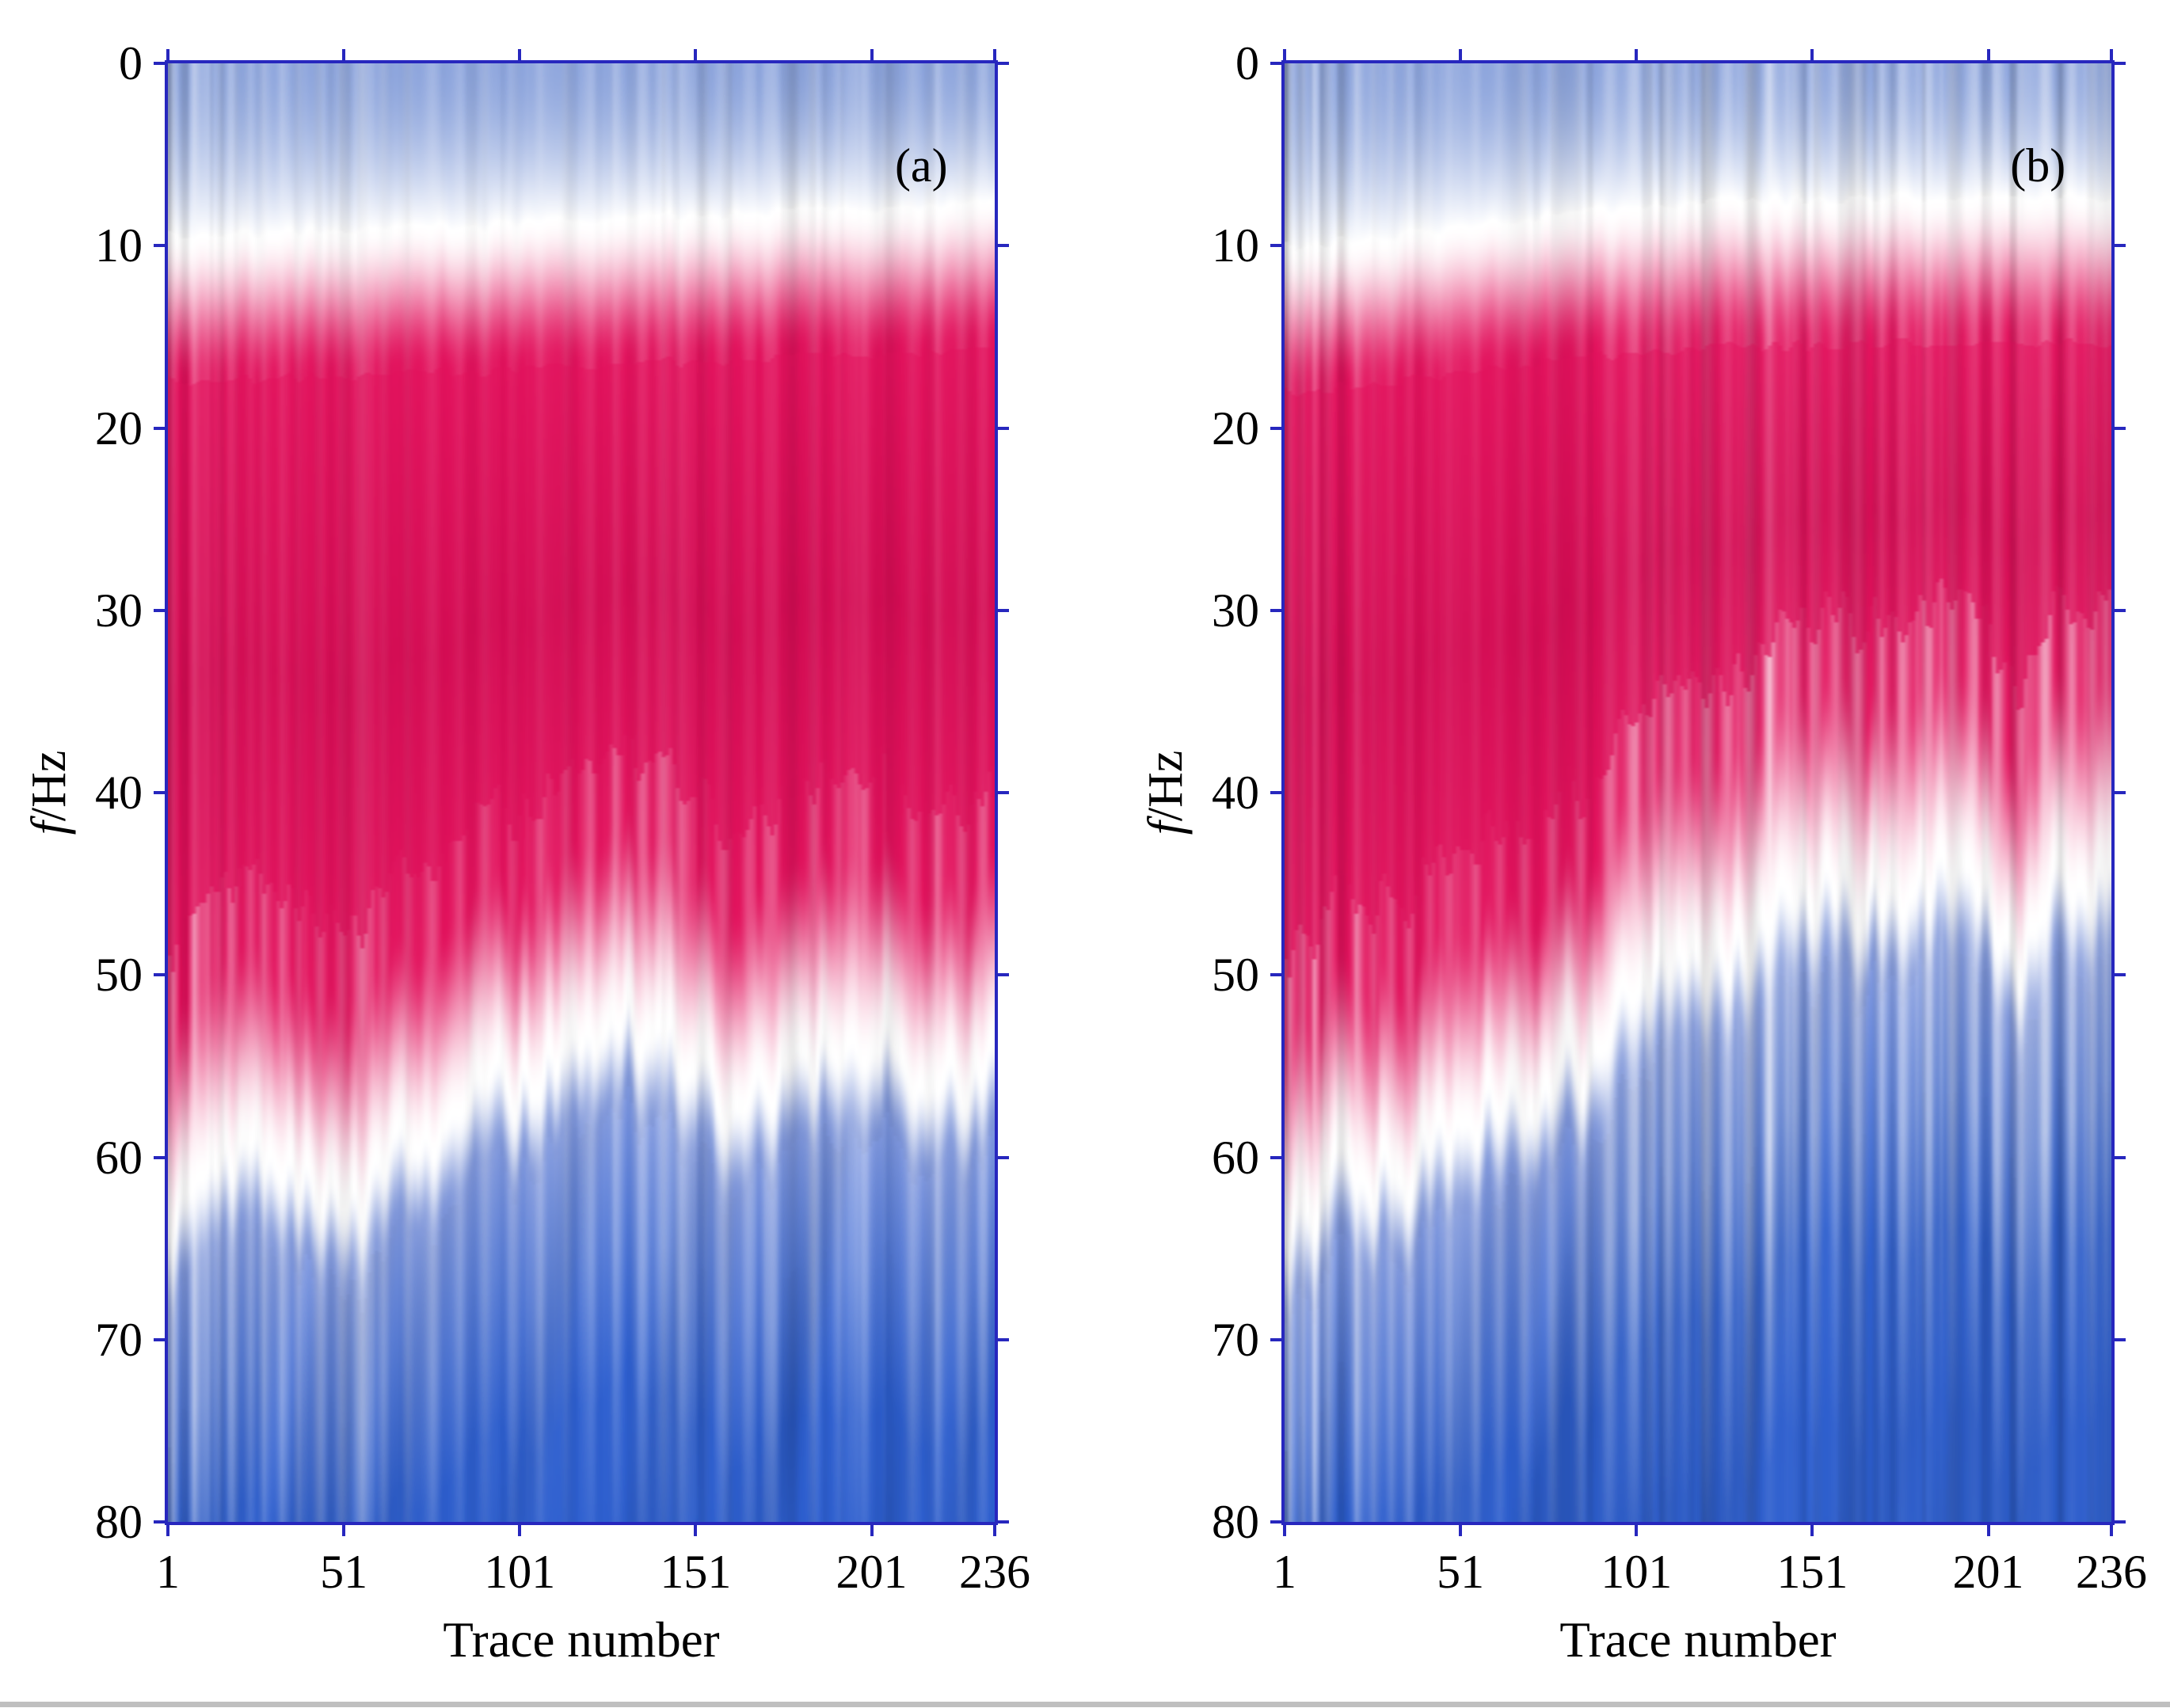  What do you see at coordinates (1166, 828) in the screenshot?
I see `y-axis-title-b-symbol: f` at bounding box center [1166, 828].